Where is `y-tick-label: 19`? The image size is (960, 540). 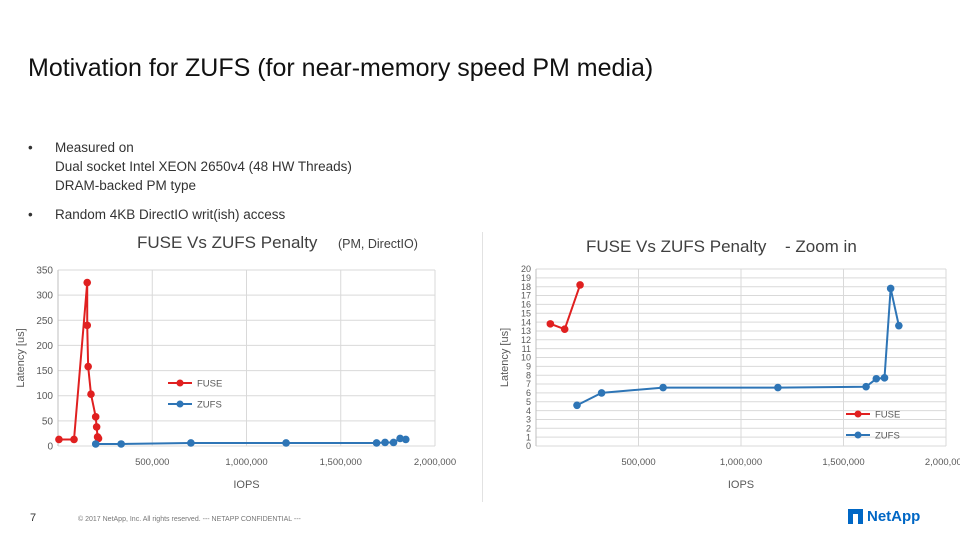
y-tick-label: 19 is located at coordinates (526, 278).